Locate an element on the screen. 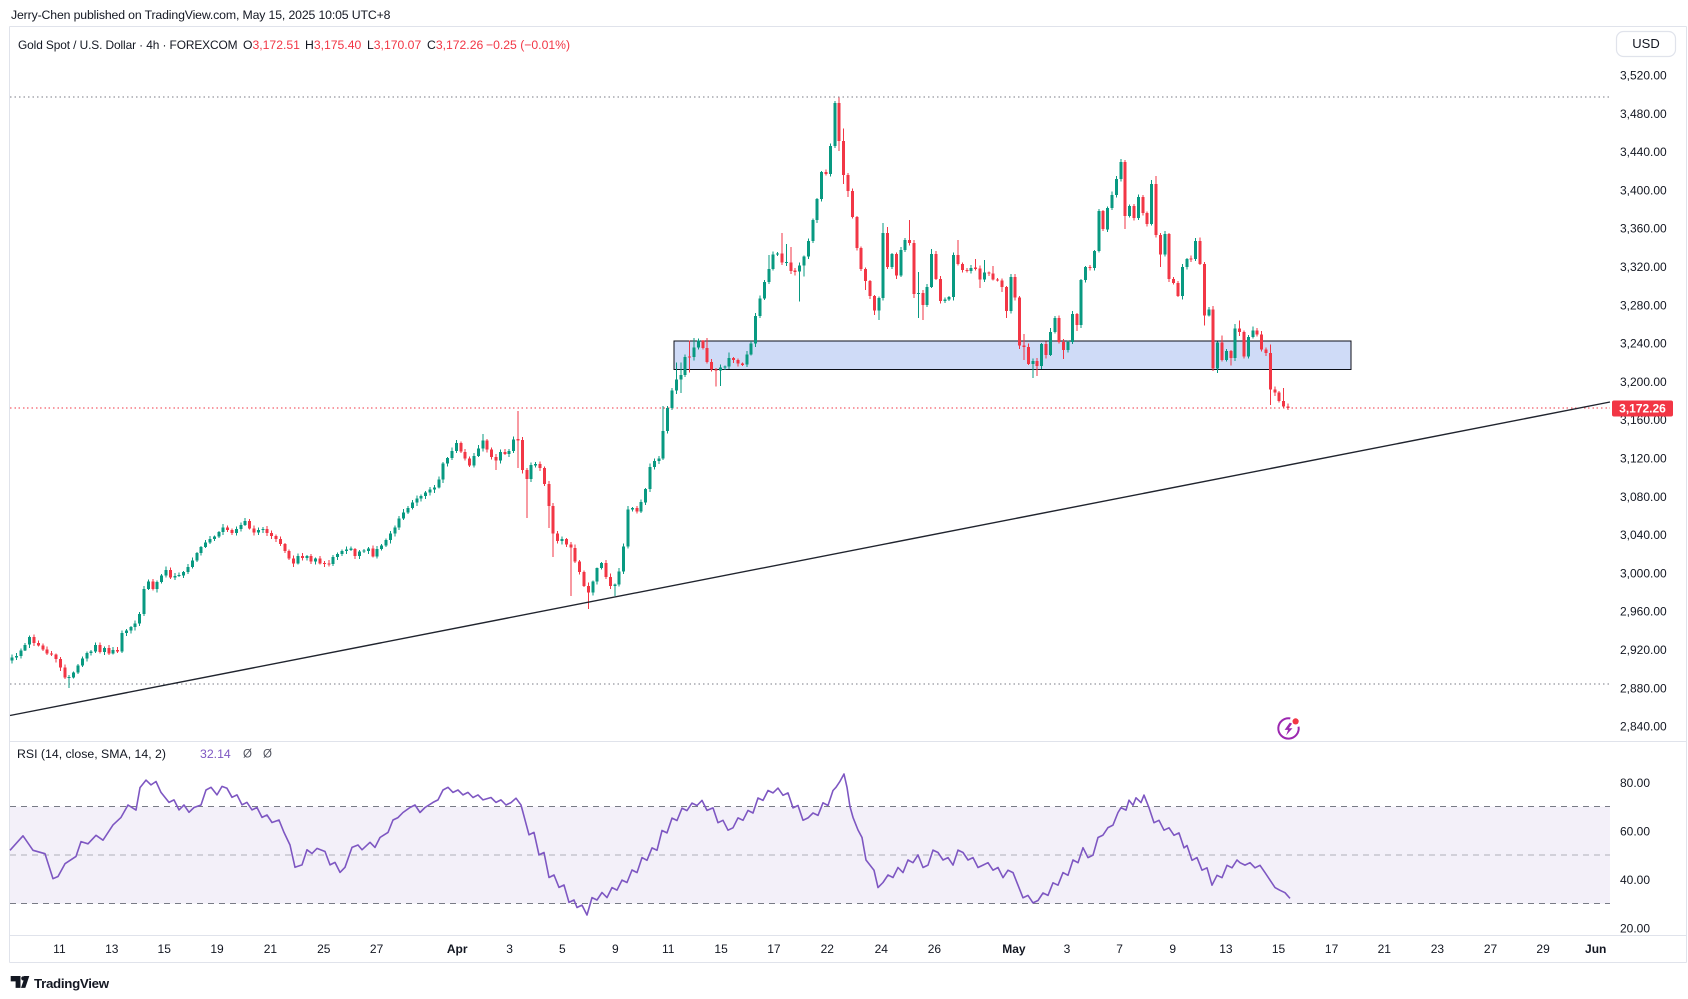 The image size is (1688, 999). svg-text: 60.00 is located at coordinates (1635, 832).